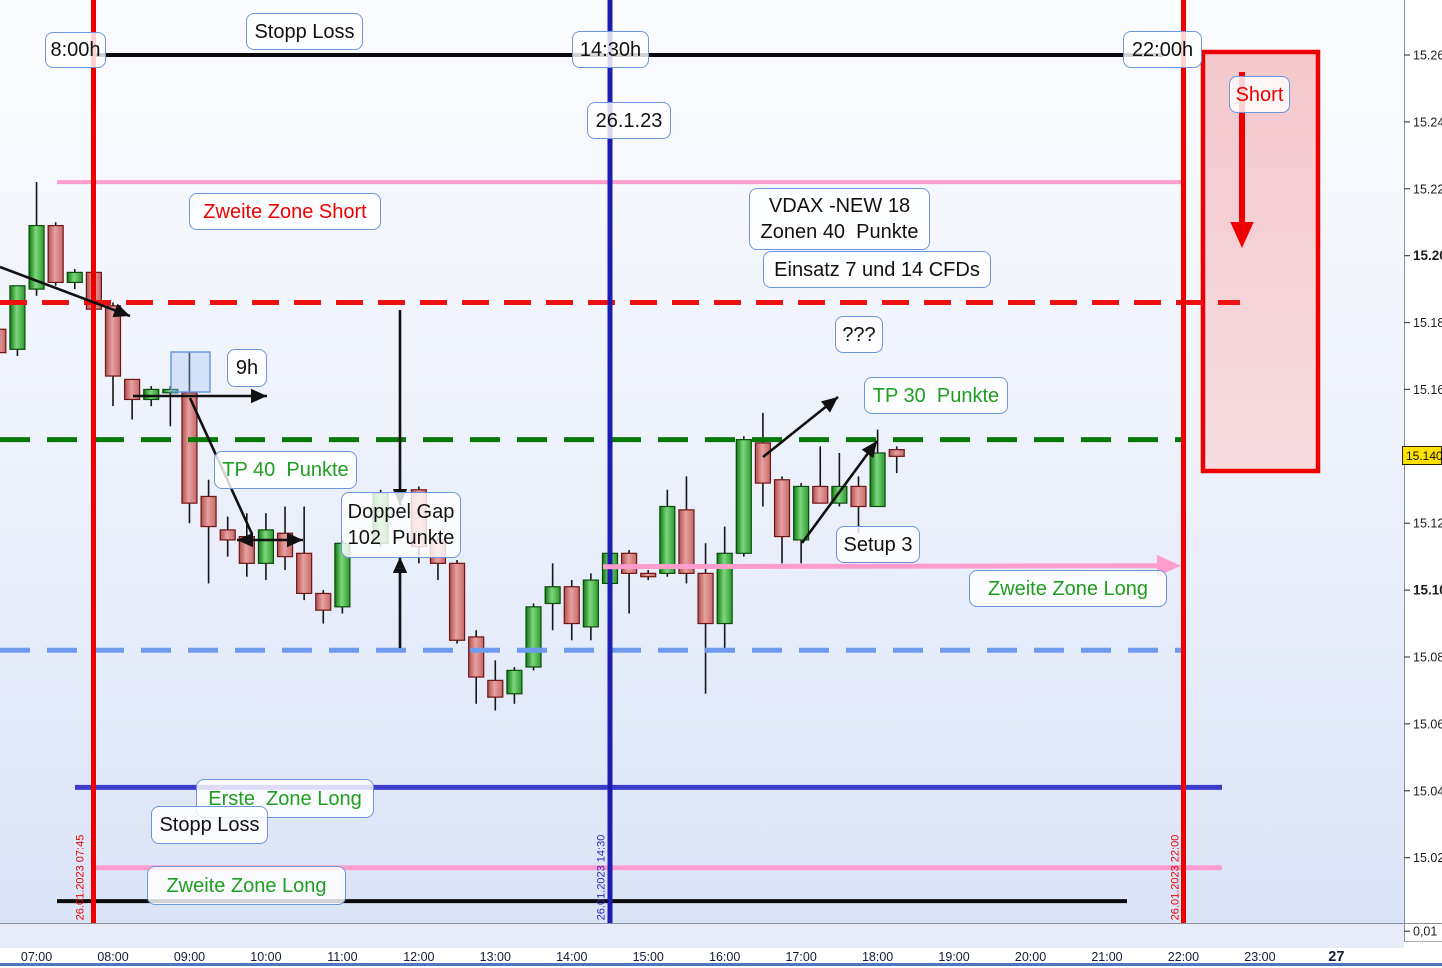  What do you see at coordinates (839, 232) in the screenshot?
I see `vdax-line2: Zonen 40 Punkte` at bounding box center [839, 232].